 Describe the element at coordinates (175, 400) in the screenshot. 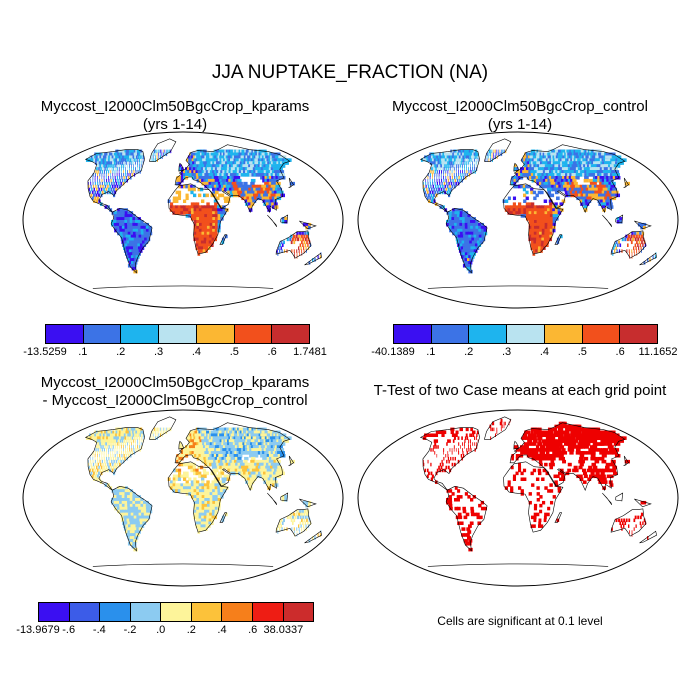

I see `panel-title-difference-line2: - Myccost_I2000Clm50BgcCrop_control` at that location.